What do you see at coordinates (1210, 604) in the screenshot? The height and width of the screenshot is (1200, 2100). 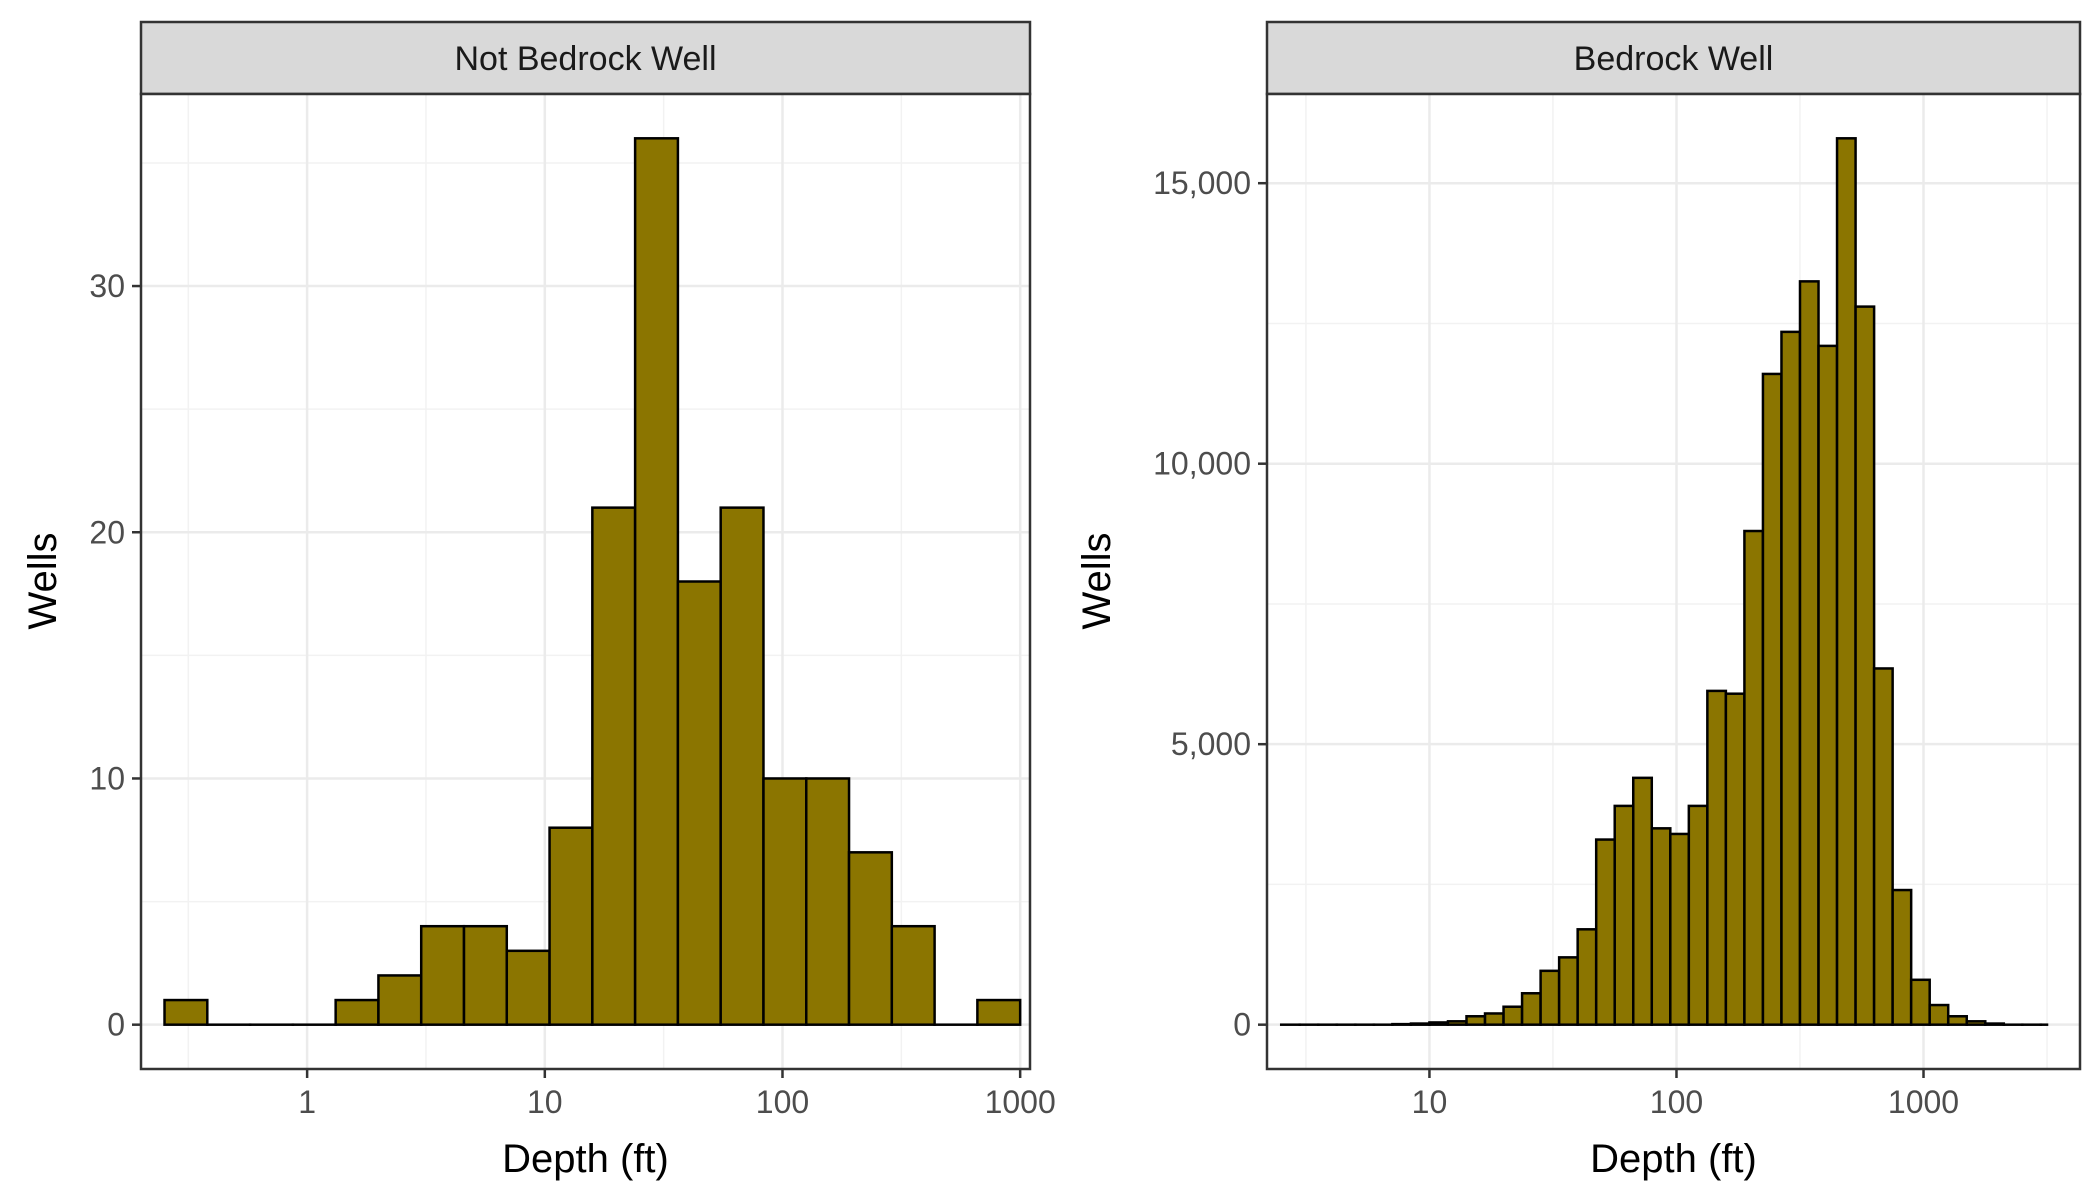 I see `y-axis-ticks-bedrock: 0 5,000 10,000 15,000` at bounding box center [1210, 604].